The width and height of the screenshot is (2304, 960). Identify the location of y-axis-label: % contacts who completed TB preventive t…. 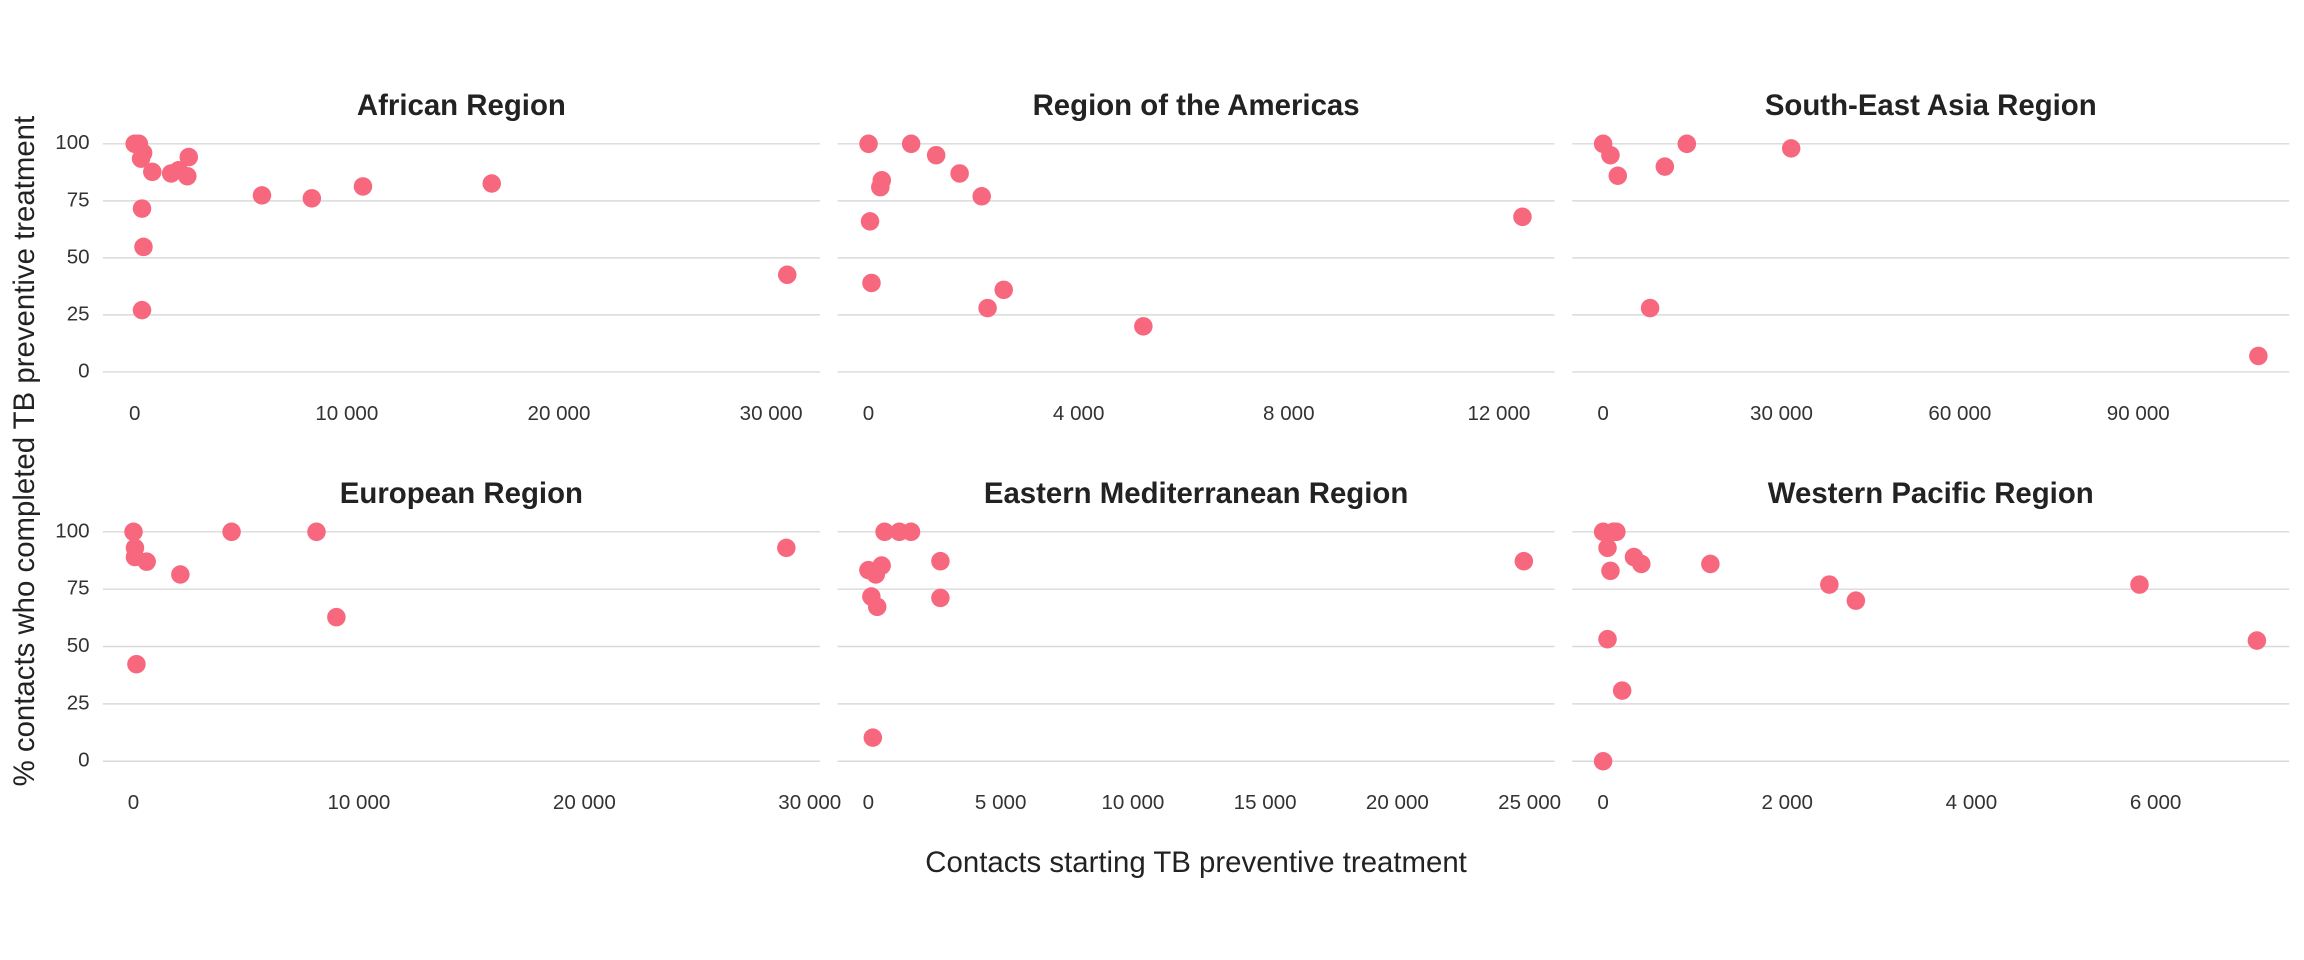
(24, 451).